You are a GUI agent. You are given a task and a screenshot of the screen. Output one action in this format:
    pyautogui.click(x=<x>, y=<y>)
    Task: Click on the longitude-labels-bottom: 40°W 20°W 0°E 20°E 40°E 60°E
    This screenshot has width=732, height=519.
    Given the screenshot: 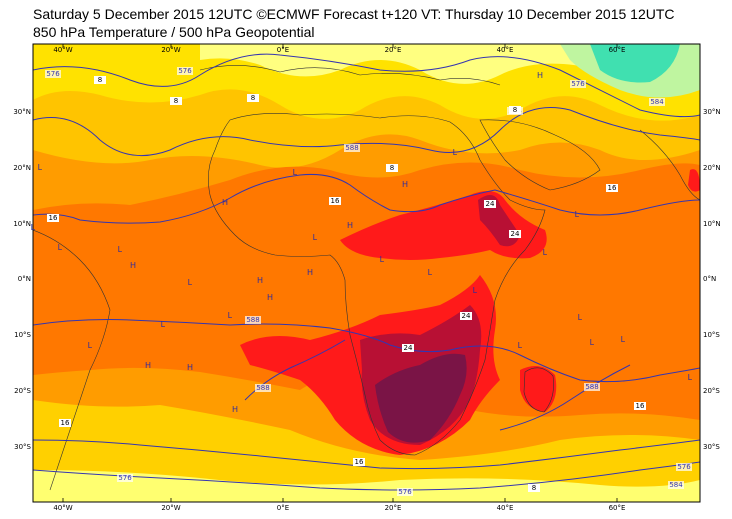 What is the action you would take?
    pyautogui.click(x=339, y=508)
    